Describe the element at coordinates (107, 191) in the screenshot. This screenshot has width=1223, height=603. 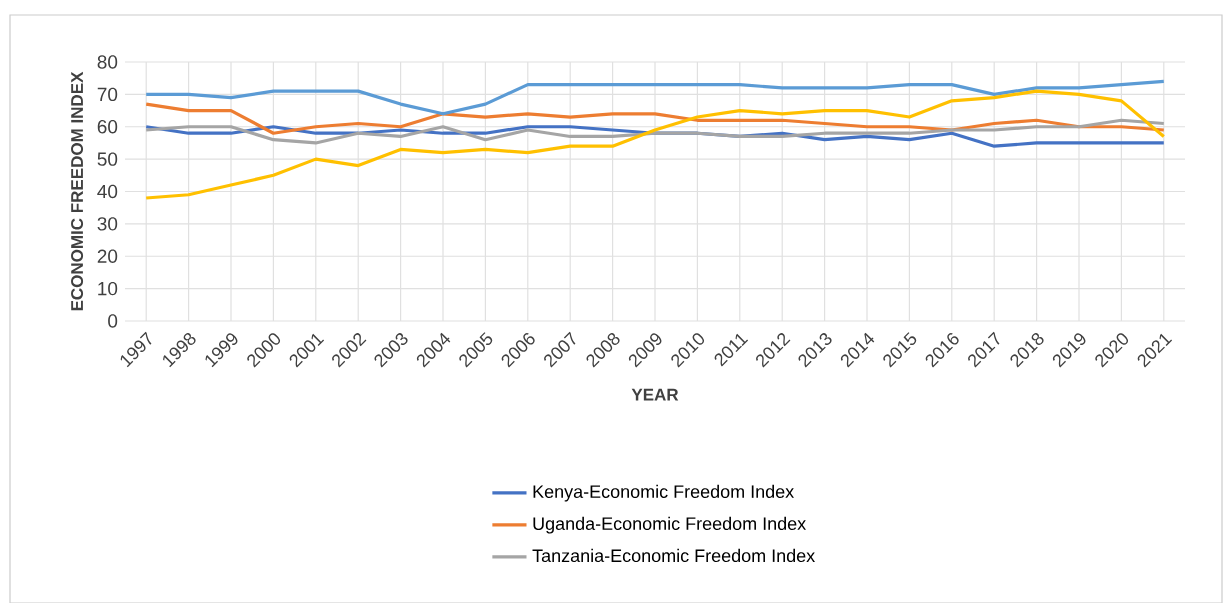
I see `y-tick-label: 40` at that location.